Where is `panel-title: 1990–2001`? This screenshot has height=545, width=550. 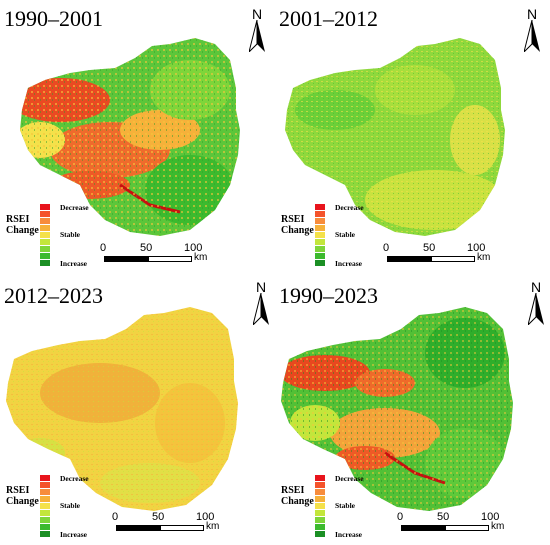 panel-title: 1990–2001 is located at coordinates (53, 18).